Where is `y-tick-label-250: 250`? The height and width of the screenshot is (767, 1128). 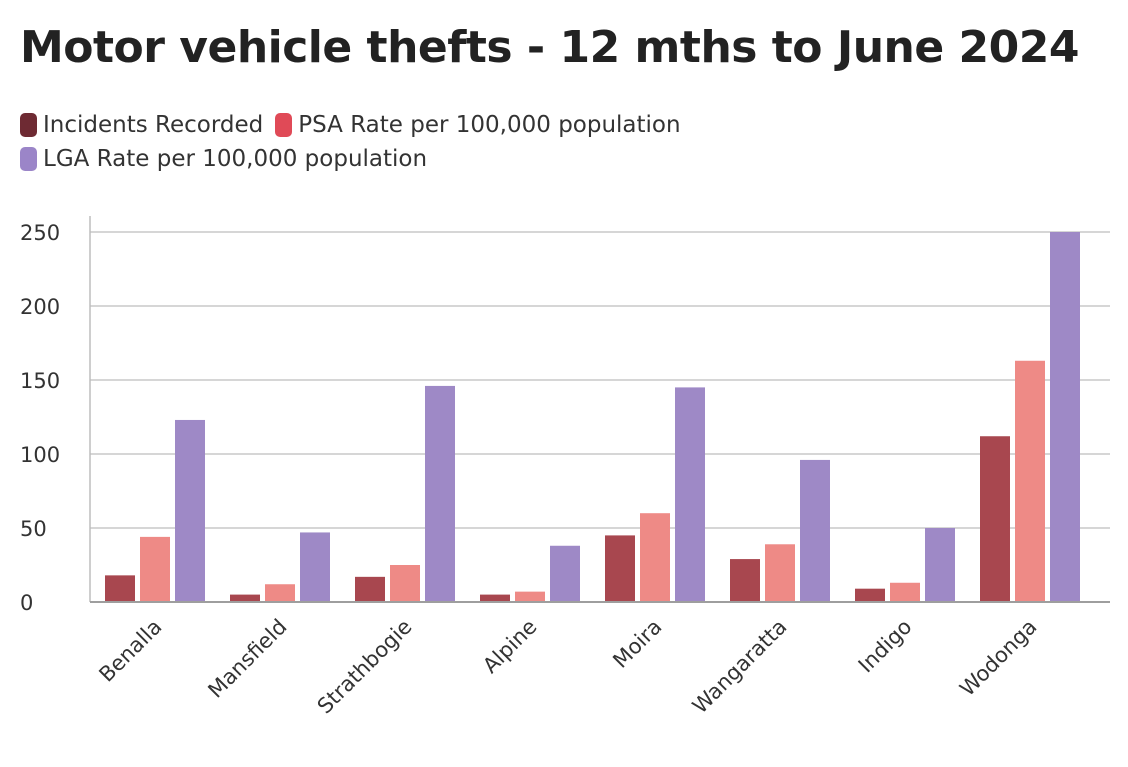 y-tick-label-250: 250 is located at coordinates (40, 233).